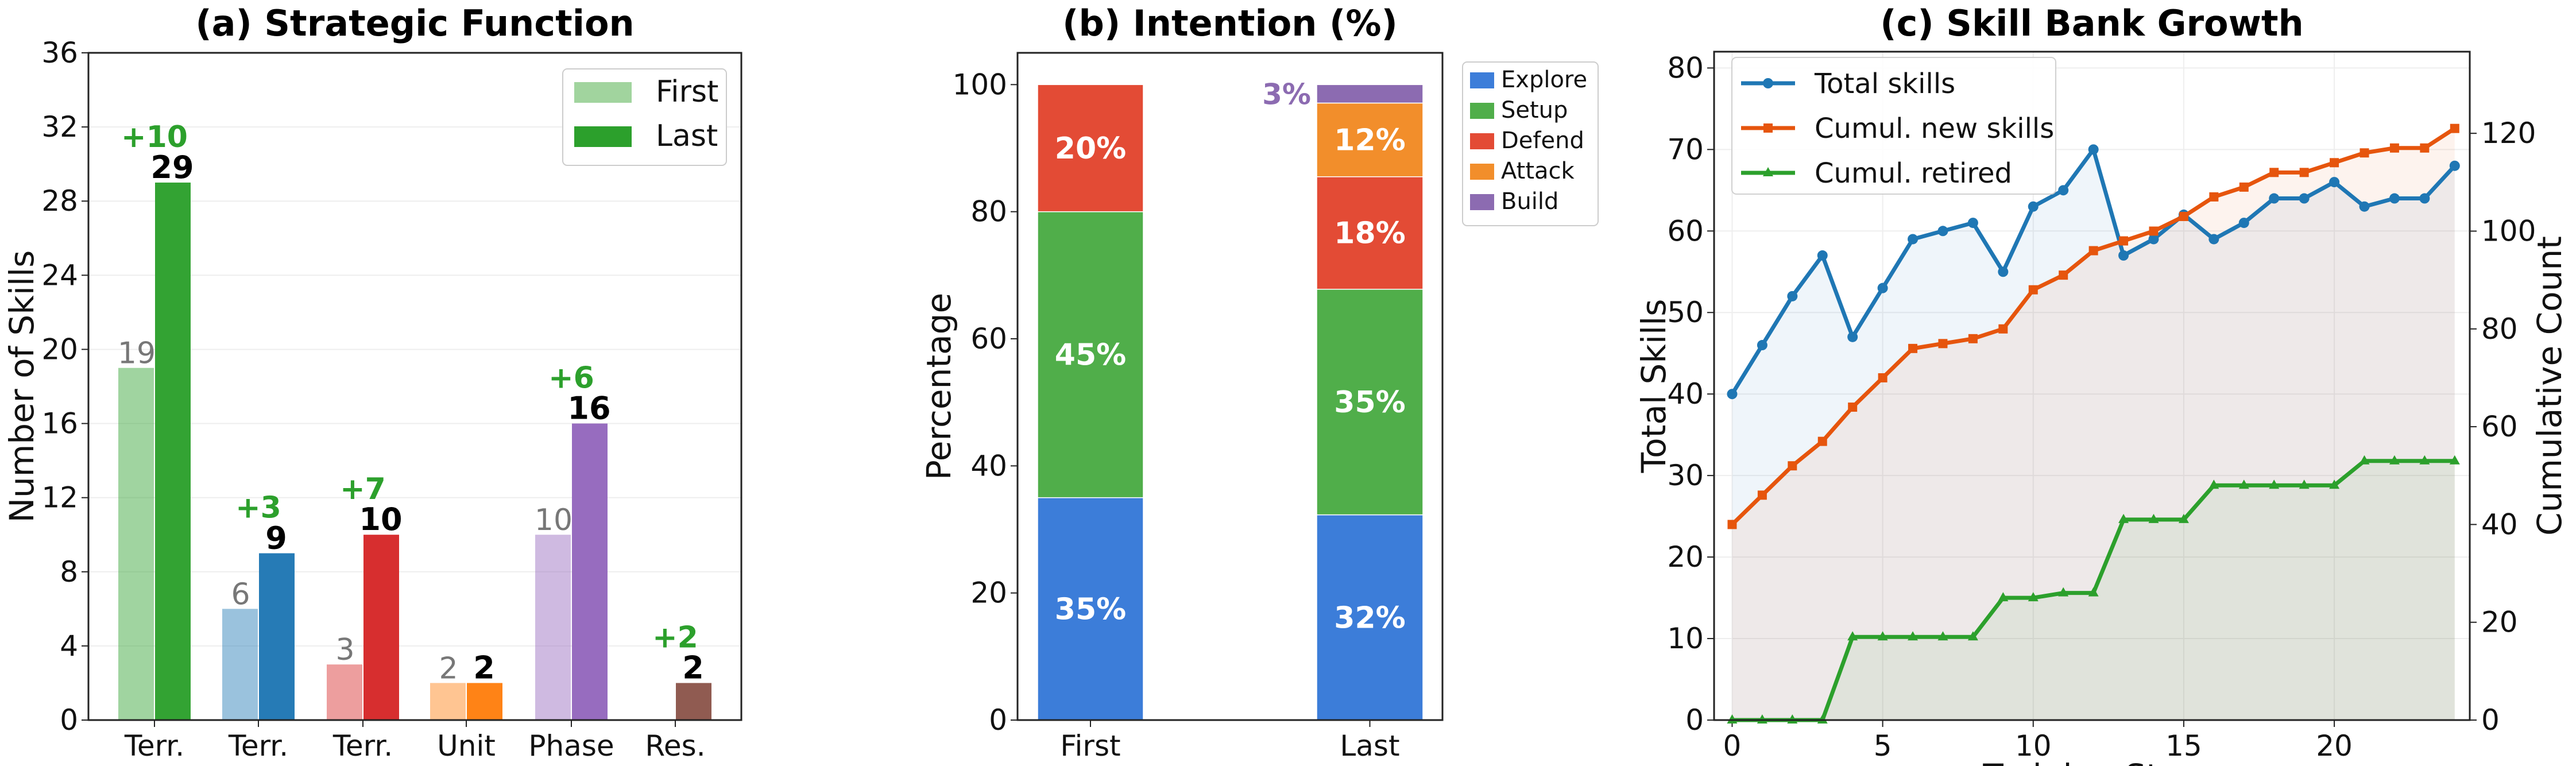 The height and width of the screenshot is (766, 2576). Describe the element at coordinates (1542, 140) in the screenshot. I see `legend-label: Defend` at that location.